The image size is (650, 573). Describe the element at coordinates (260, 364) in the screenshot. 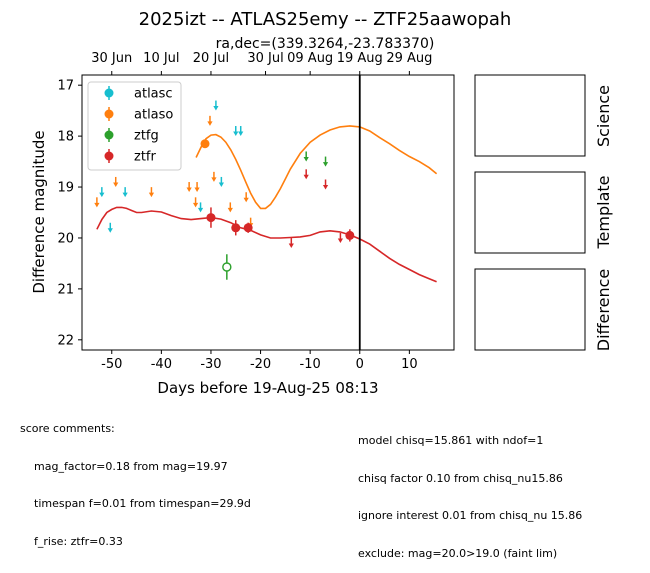

I see `x-tick-label: -20` at that location.